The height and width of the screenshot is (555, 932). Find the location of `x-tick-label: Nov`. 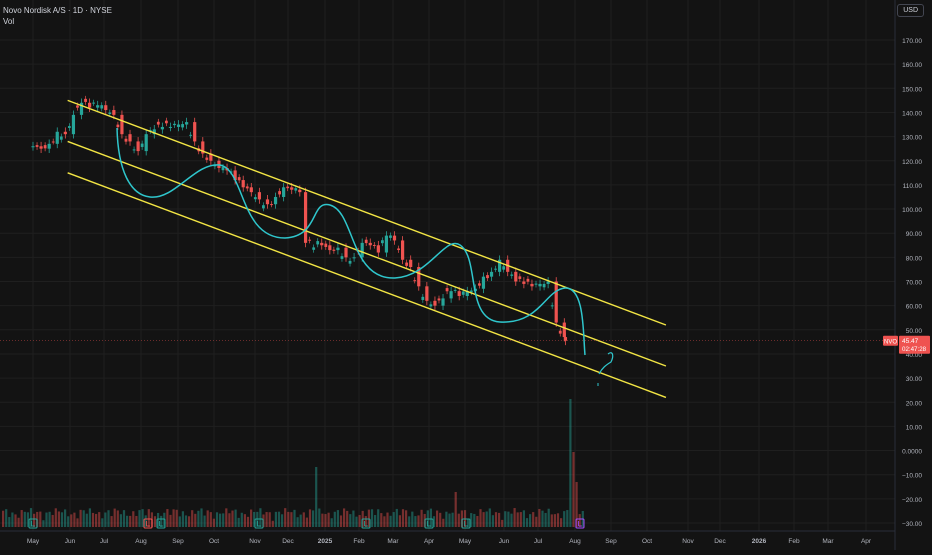

x-tick-label: Nov is located at coordinates (688, 541).